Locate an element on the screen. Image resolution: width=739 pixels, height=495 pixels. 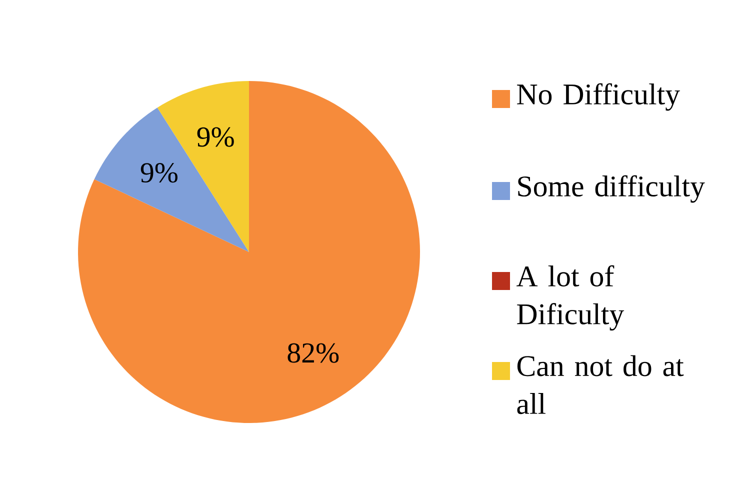
legend-label: Can not do at all is located at coordinates (600, 384).